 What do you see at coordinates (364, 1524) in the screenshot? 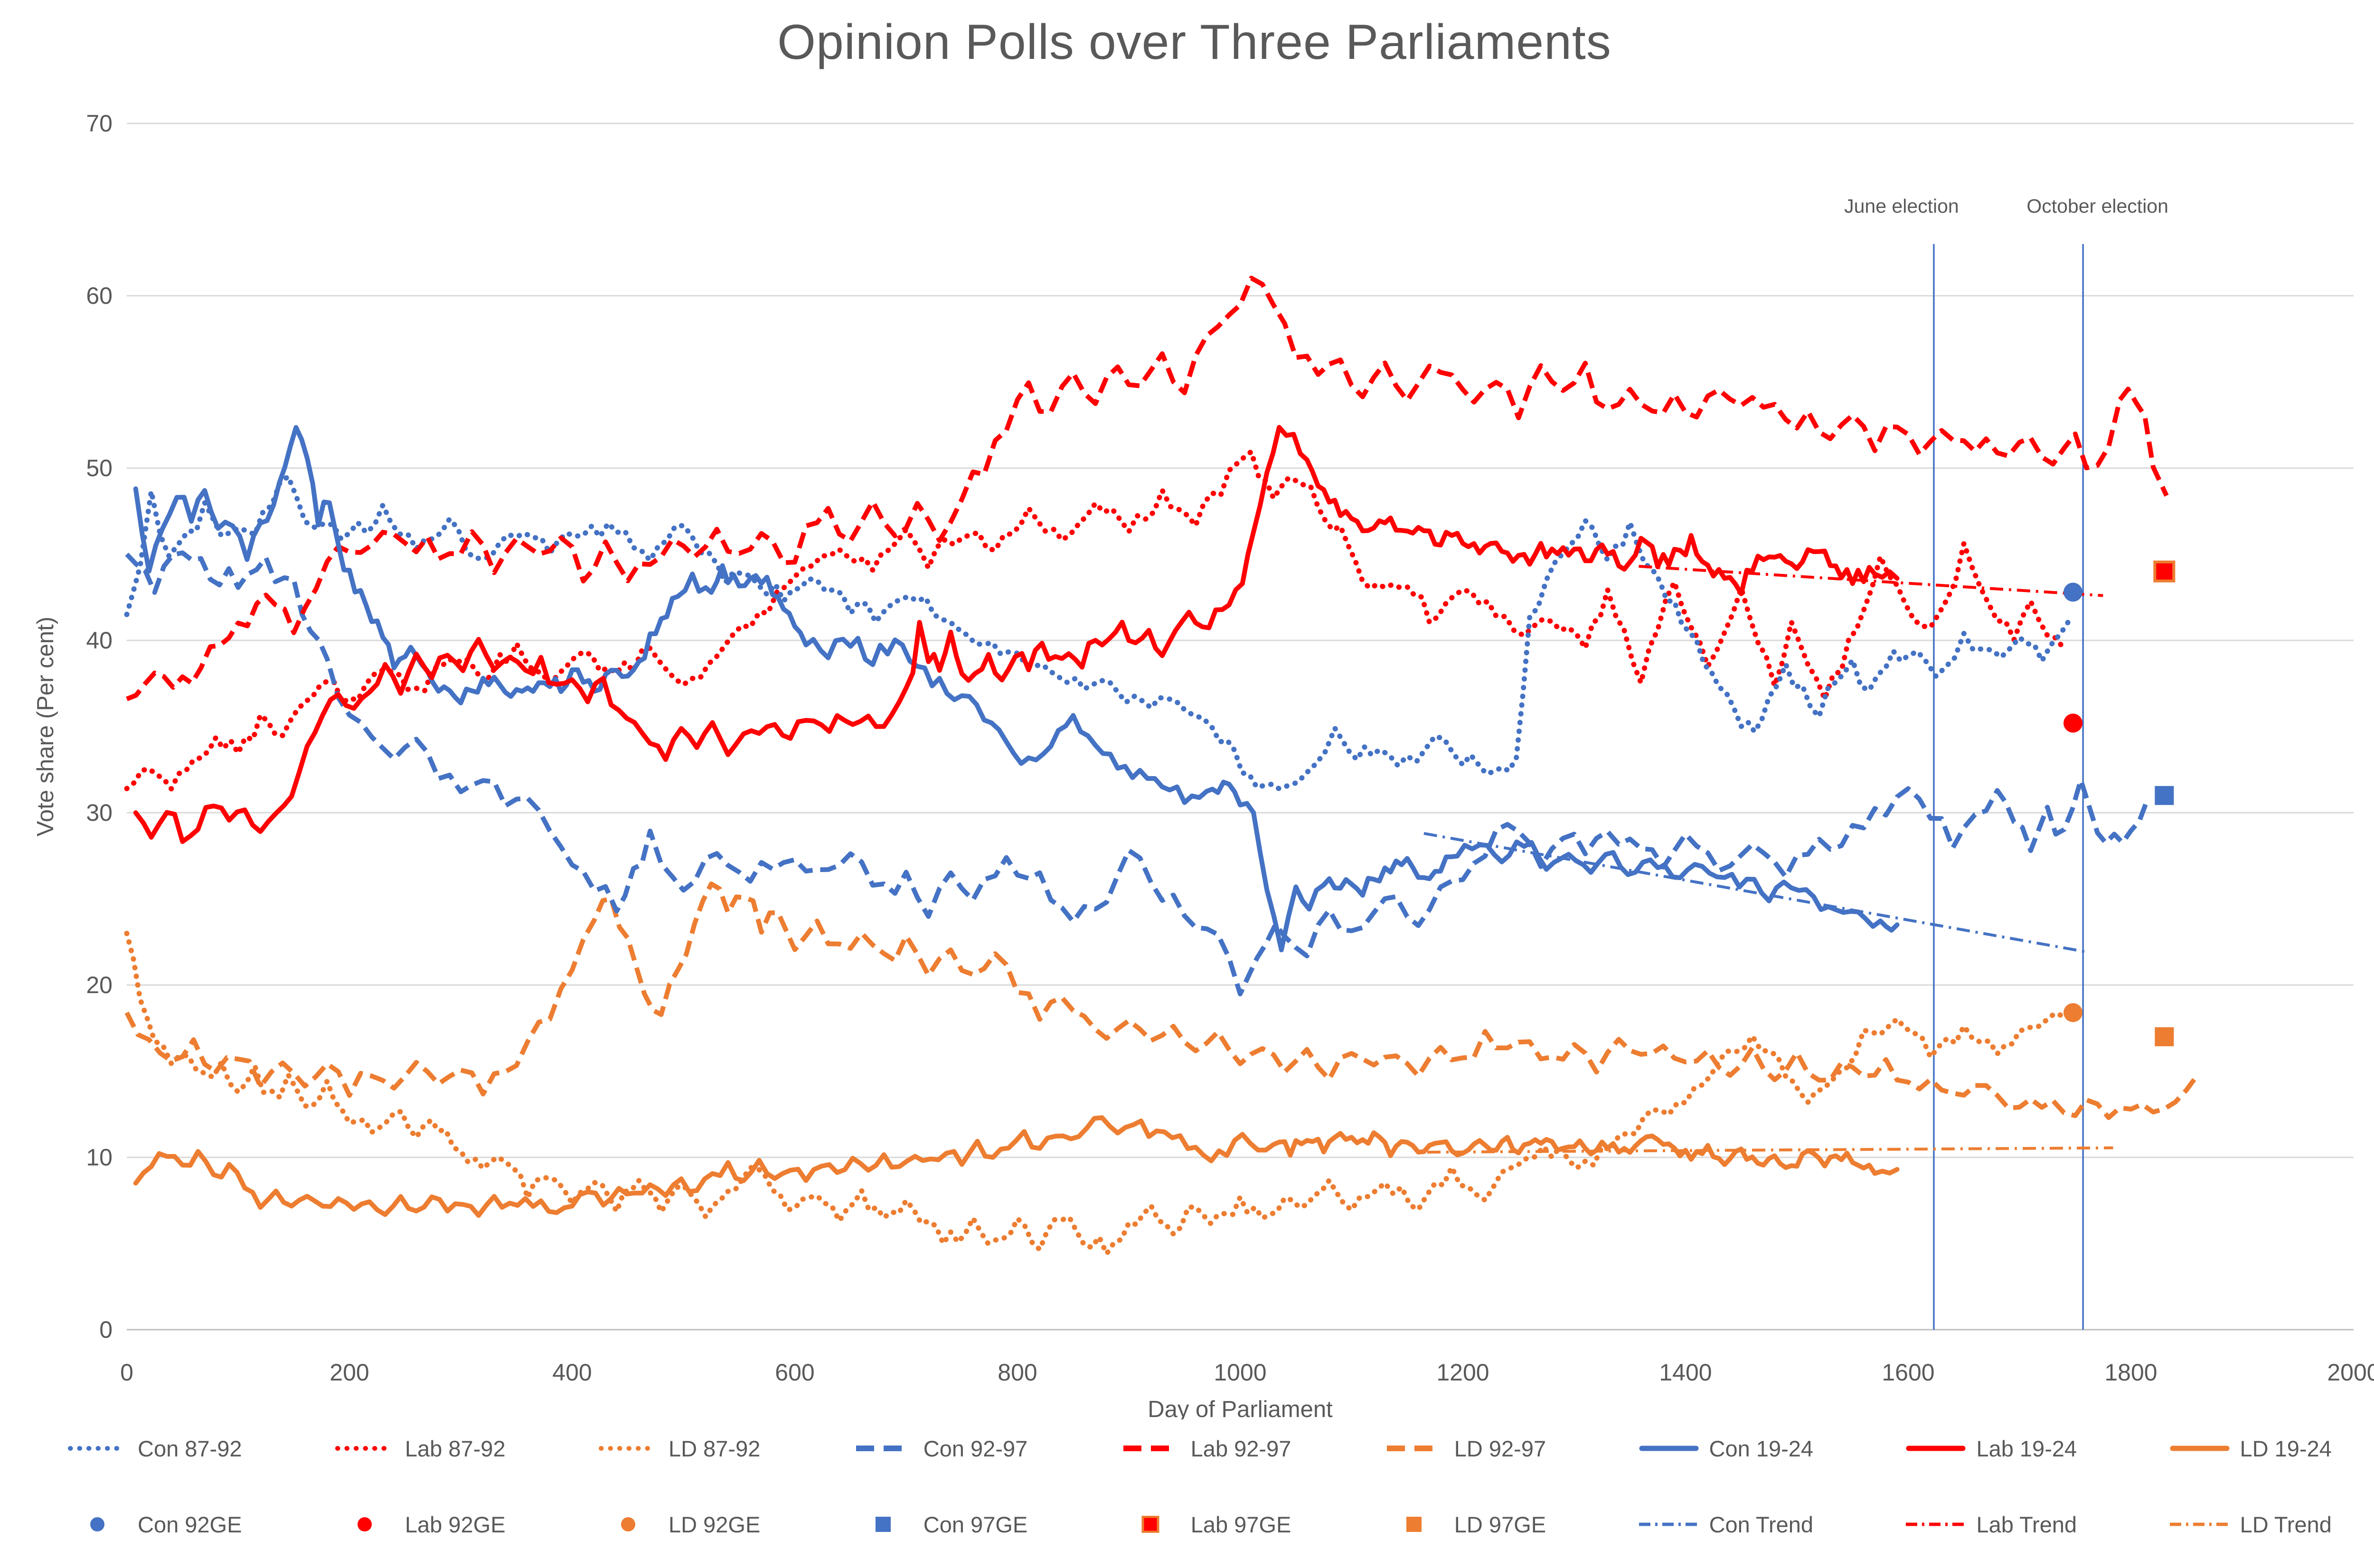
I see `lab-92ge-swatch-icon` at bounding box center [364, 1524].